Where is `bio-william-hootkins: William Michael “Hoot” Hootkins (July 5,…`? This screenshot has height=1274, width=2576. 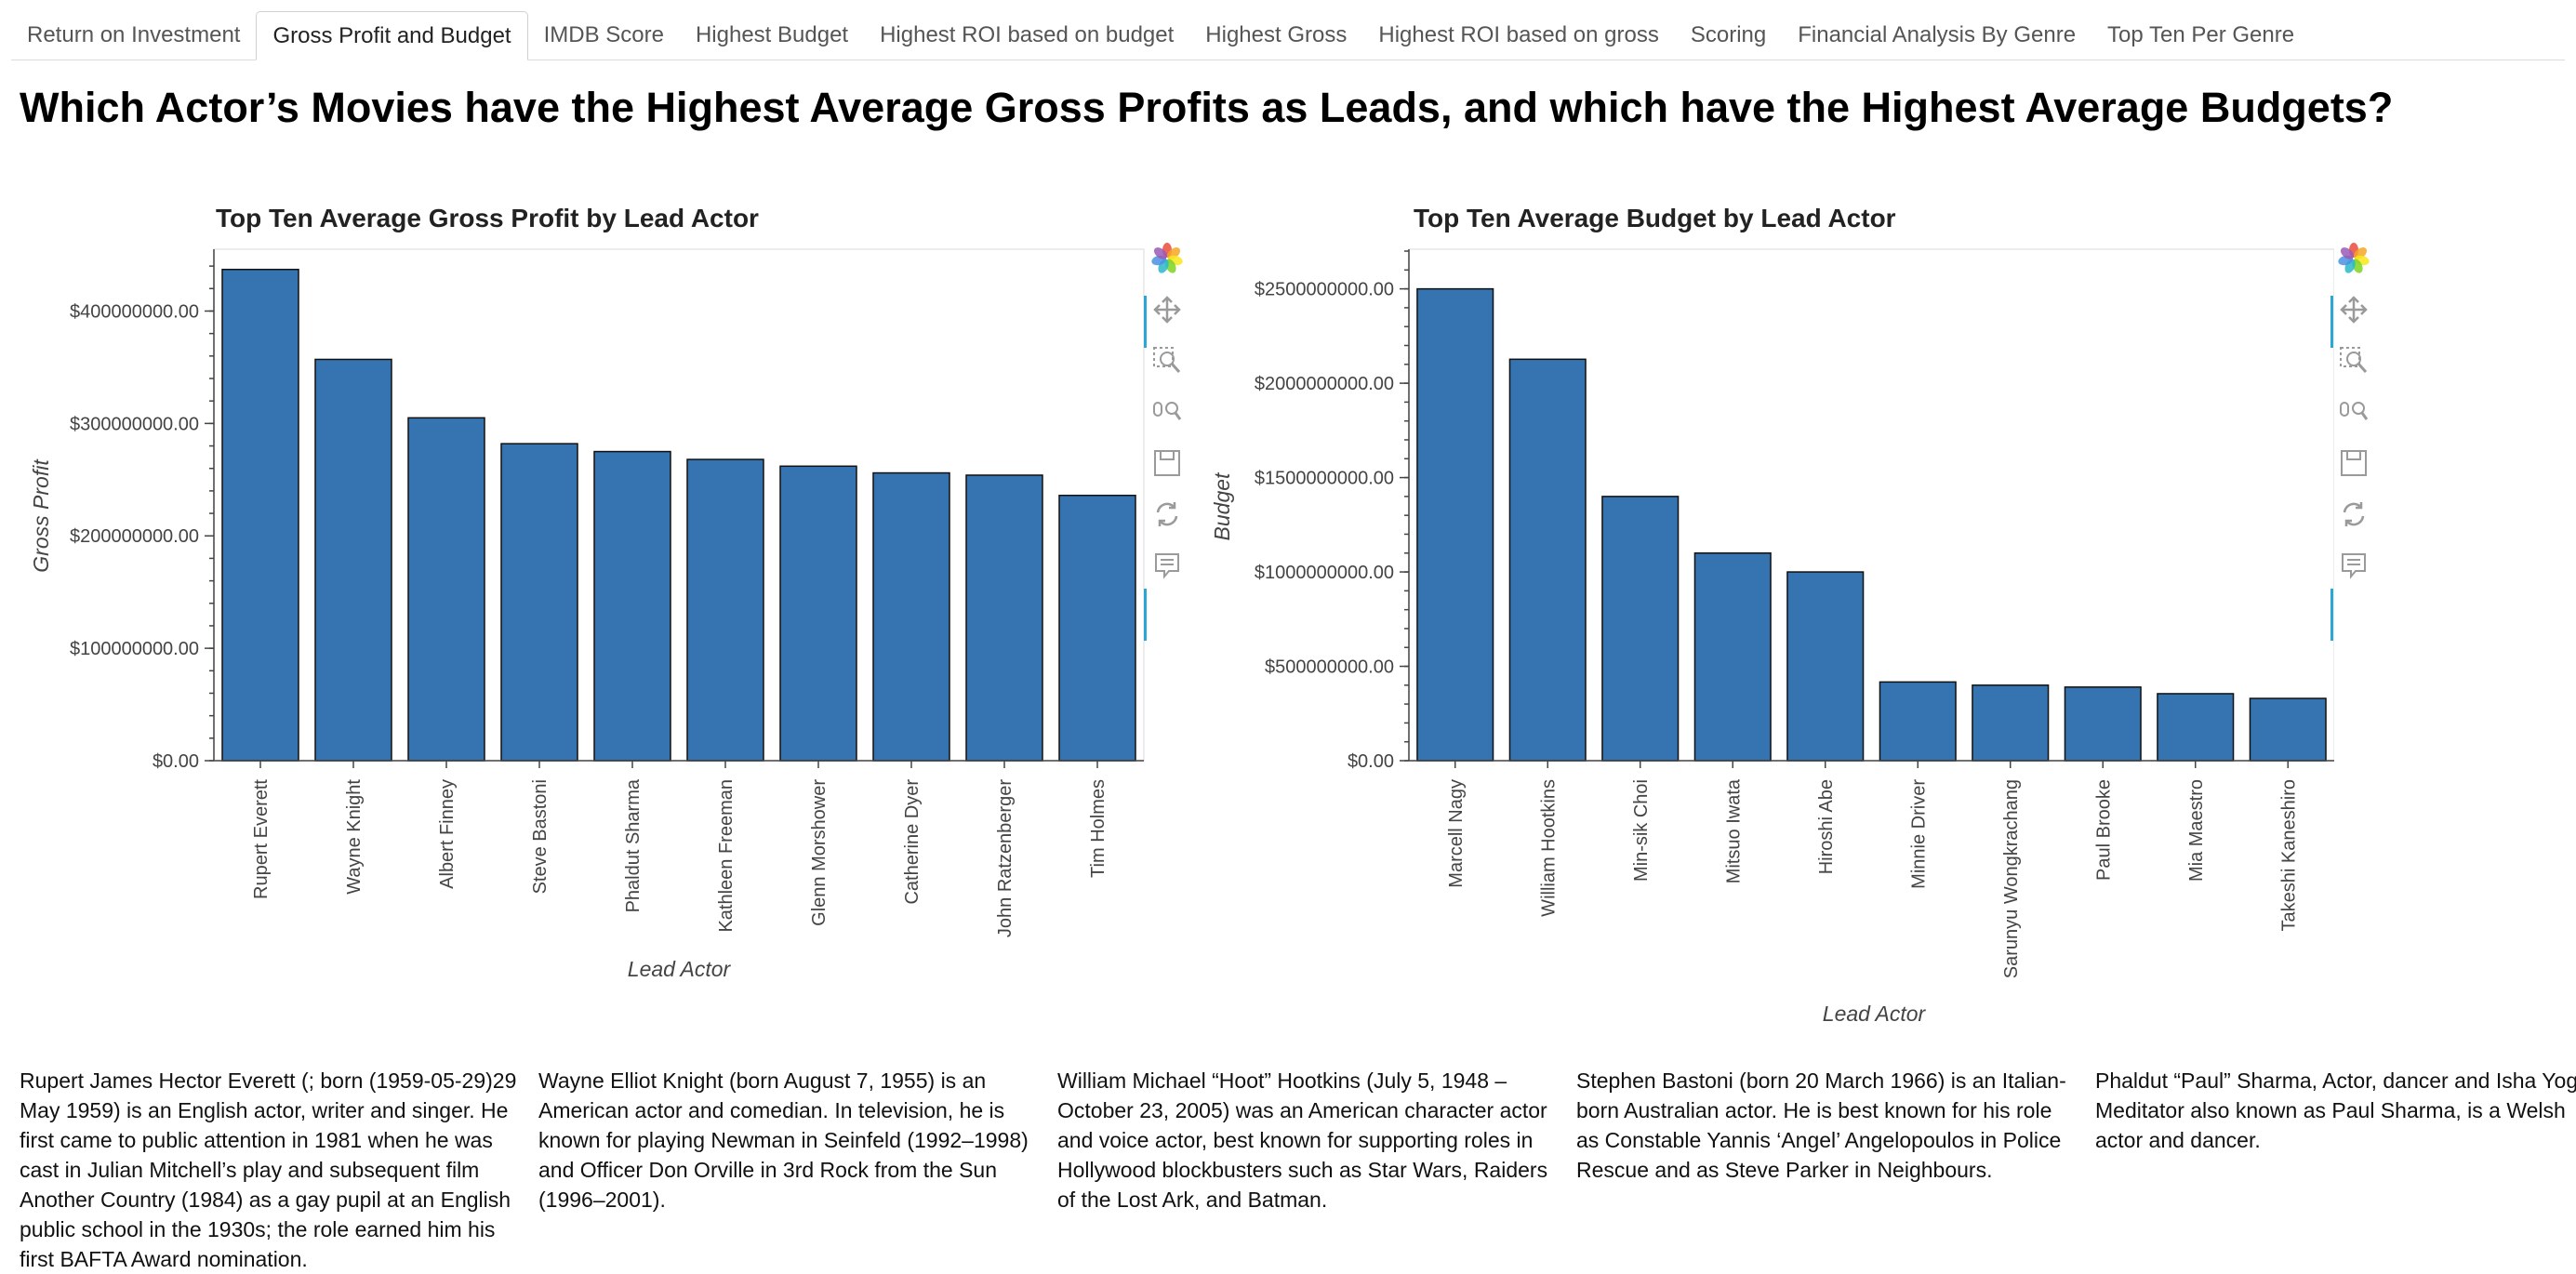 bio-william-hootkins: William Michael “Hoot” Hootkins (July 5,… is located at coordinates (1302, 1140).